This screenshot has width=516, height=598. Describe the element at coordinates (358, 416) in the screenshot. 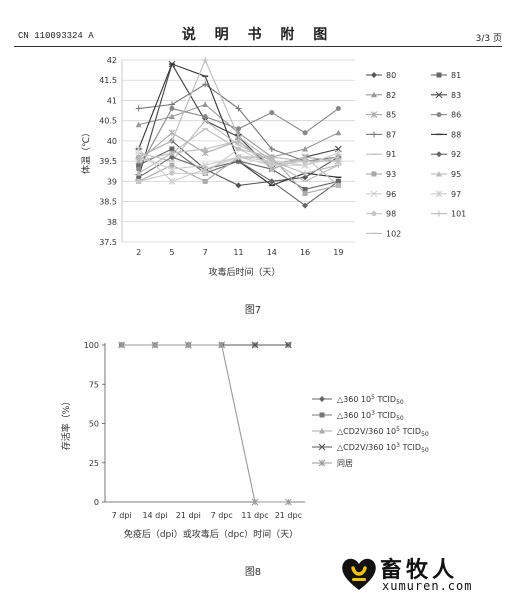

I see `legend-item-1: △360 103 TCID50` at that location.